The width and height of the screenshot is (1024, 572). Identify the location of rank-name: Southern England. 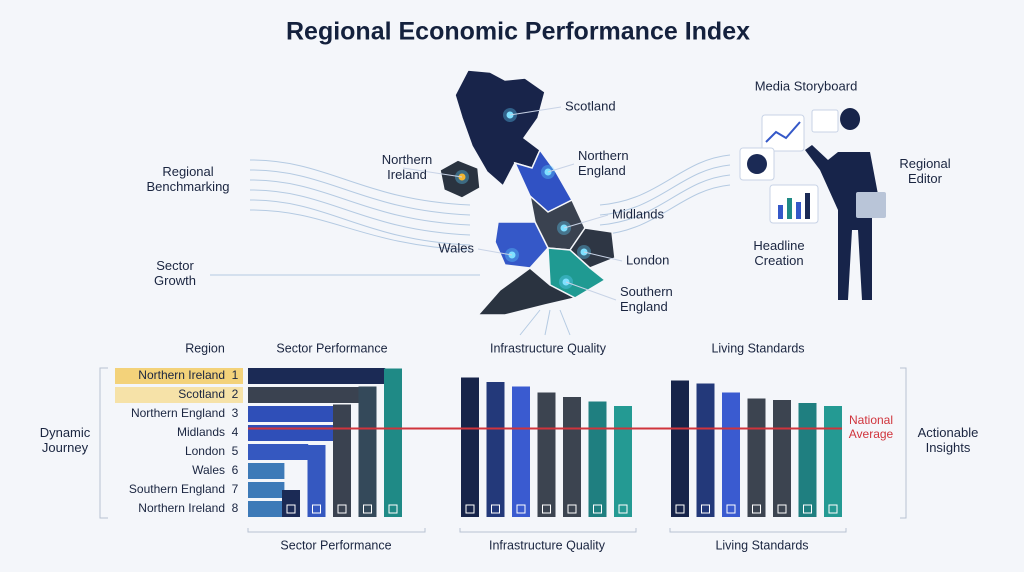
(177, 489).